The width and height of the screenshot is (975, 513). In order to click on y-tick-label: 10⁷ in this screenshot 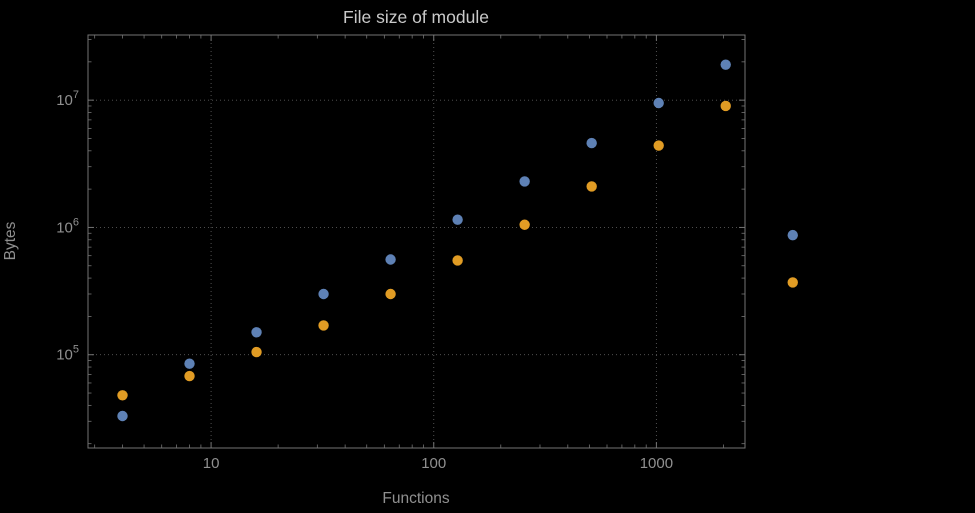, I will do `click(67, 99)`.